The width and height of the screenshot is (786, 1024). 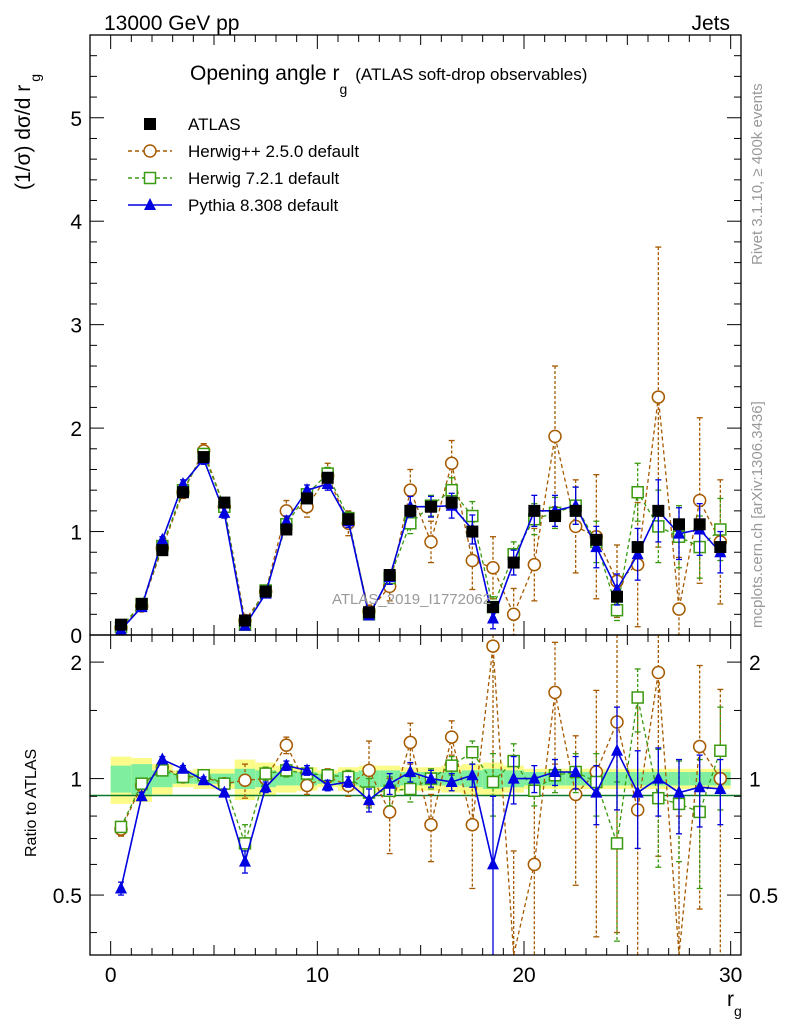 What do you see at coordinates (420, 818) in the screenshot?
I see `ratio-series-line` at bounding box center [420, 818].